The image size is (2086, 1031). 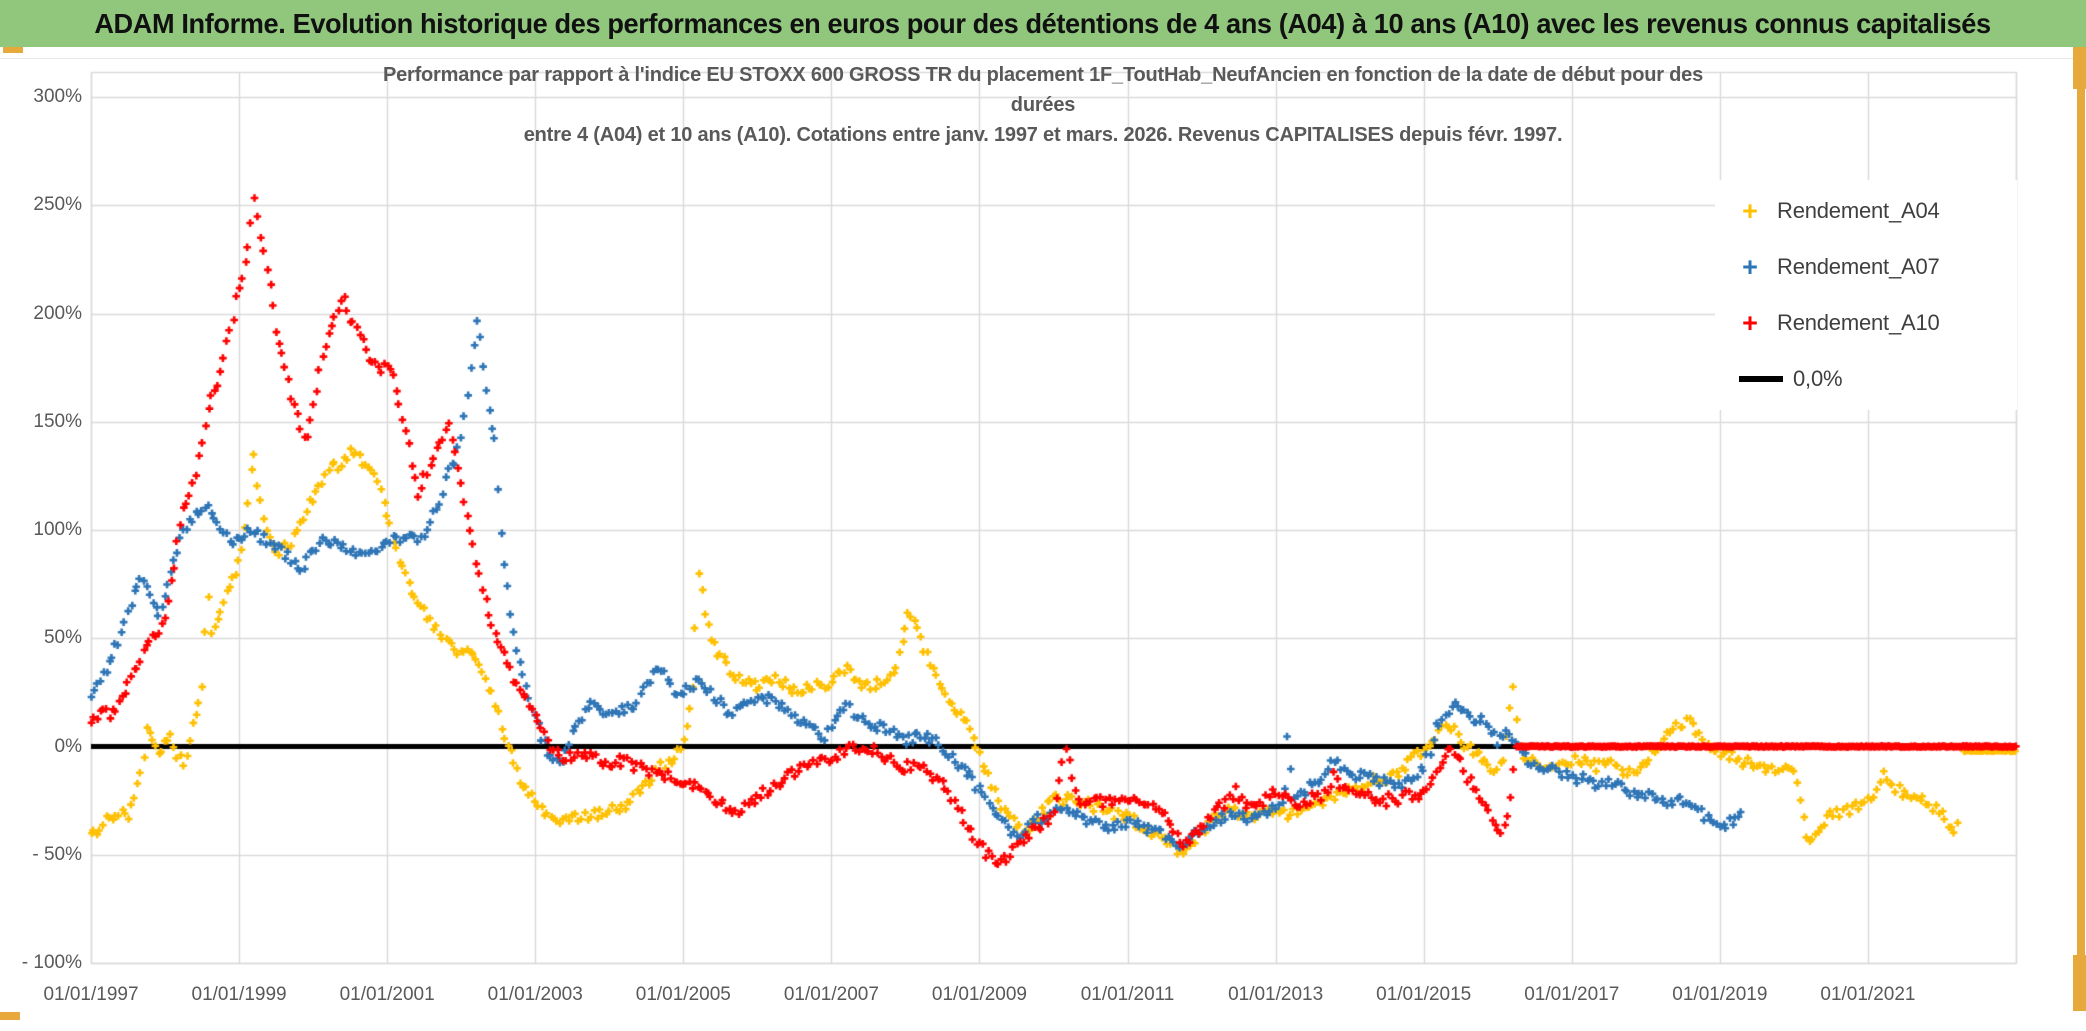 What do you see at coordinates (1720, 994) in the screenshot?
I see `x-axis-label: 01/01/2019` at bounding box center [1720, 994].